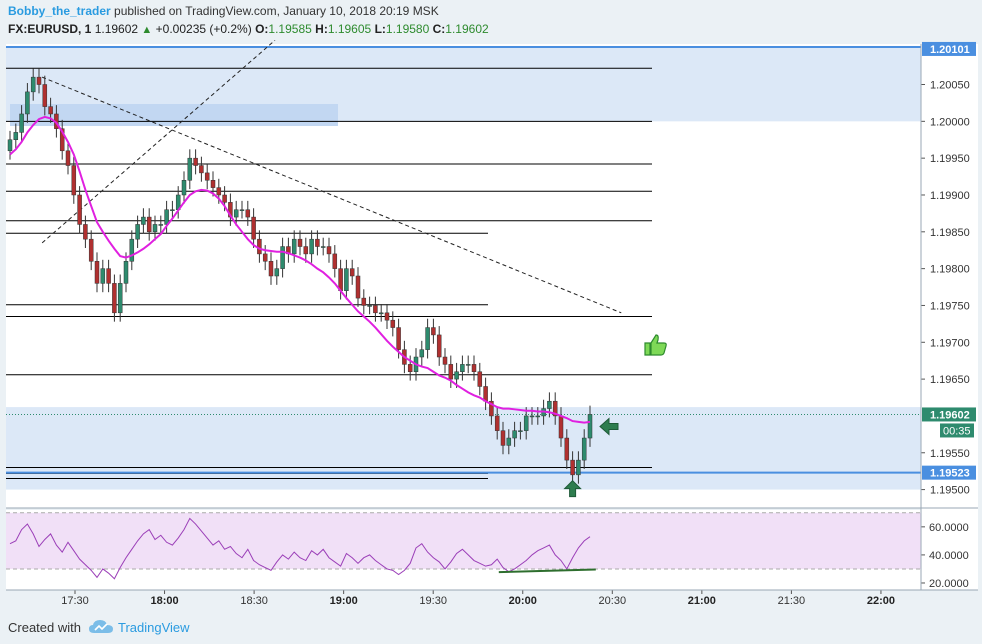  I want to click on thumbs-up-icon, so click(655, 345).